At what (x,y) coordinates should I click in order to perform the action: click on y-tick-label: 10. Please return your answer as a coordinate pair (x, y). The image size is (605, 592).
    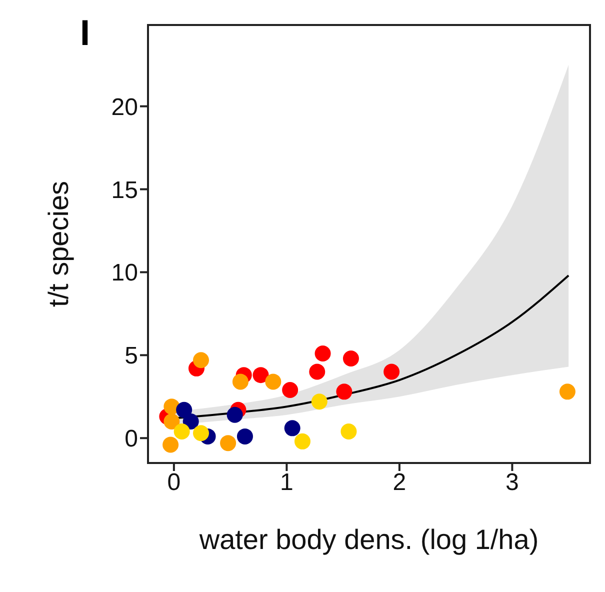
    Looking at the image, I should click on (124, 273).